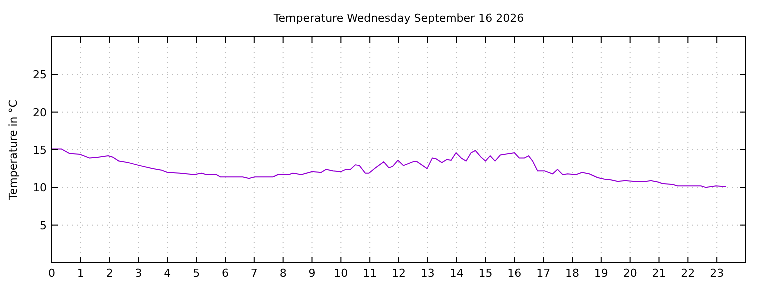 Image resolution: width=768 pixels, height=288 pixels. Describe the element at coordinates (370, 273) in the screenshot. I see `x-tick-label: 11` at that location.